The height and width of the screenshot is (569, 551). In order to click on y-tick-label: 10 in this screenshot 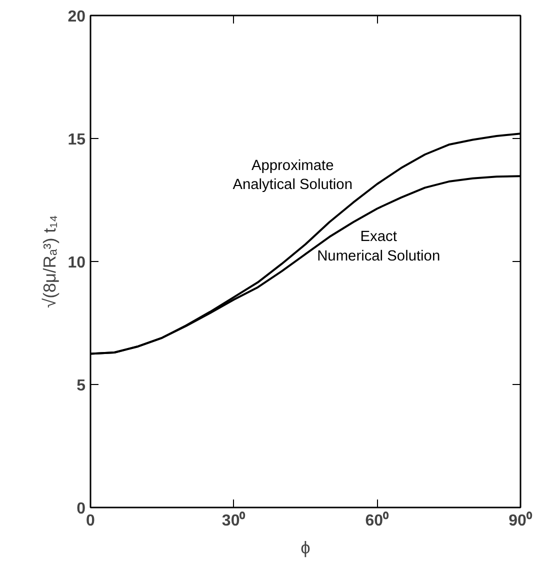, I will do `click(77, 263)`.